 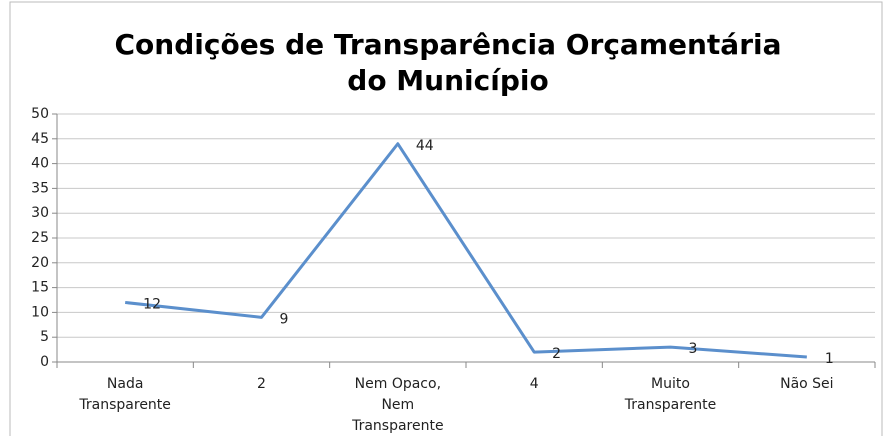 I want to click on y-tick-label: 10, so click(x=40, y=312).